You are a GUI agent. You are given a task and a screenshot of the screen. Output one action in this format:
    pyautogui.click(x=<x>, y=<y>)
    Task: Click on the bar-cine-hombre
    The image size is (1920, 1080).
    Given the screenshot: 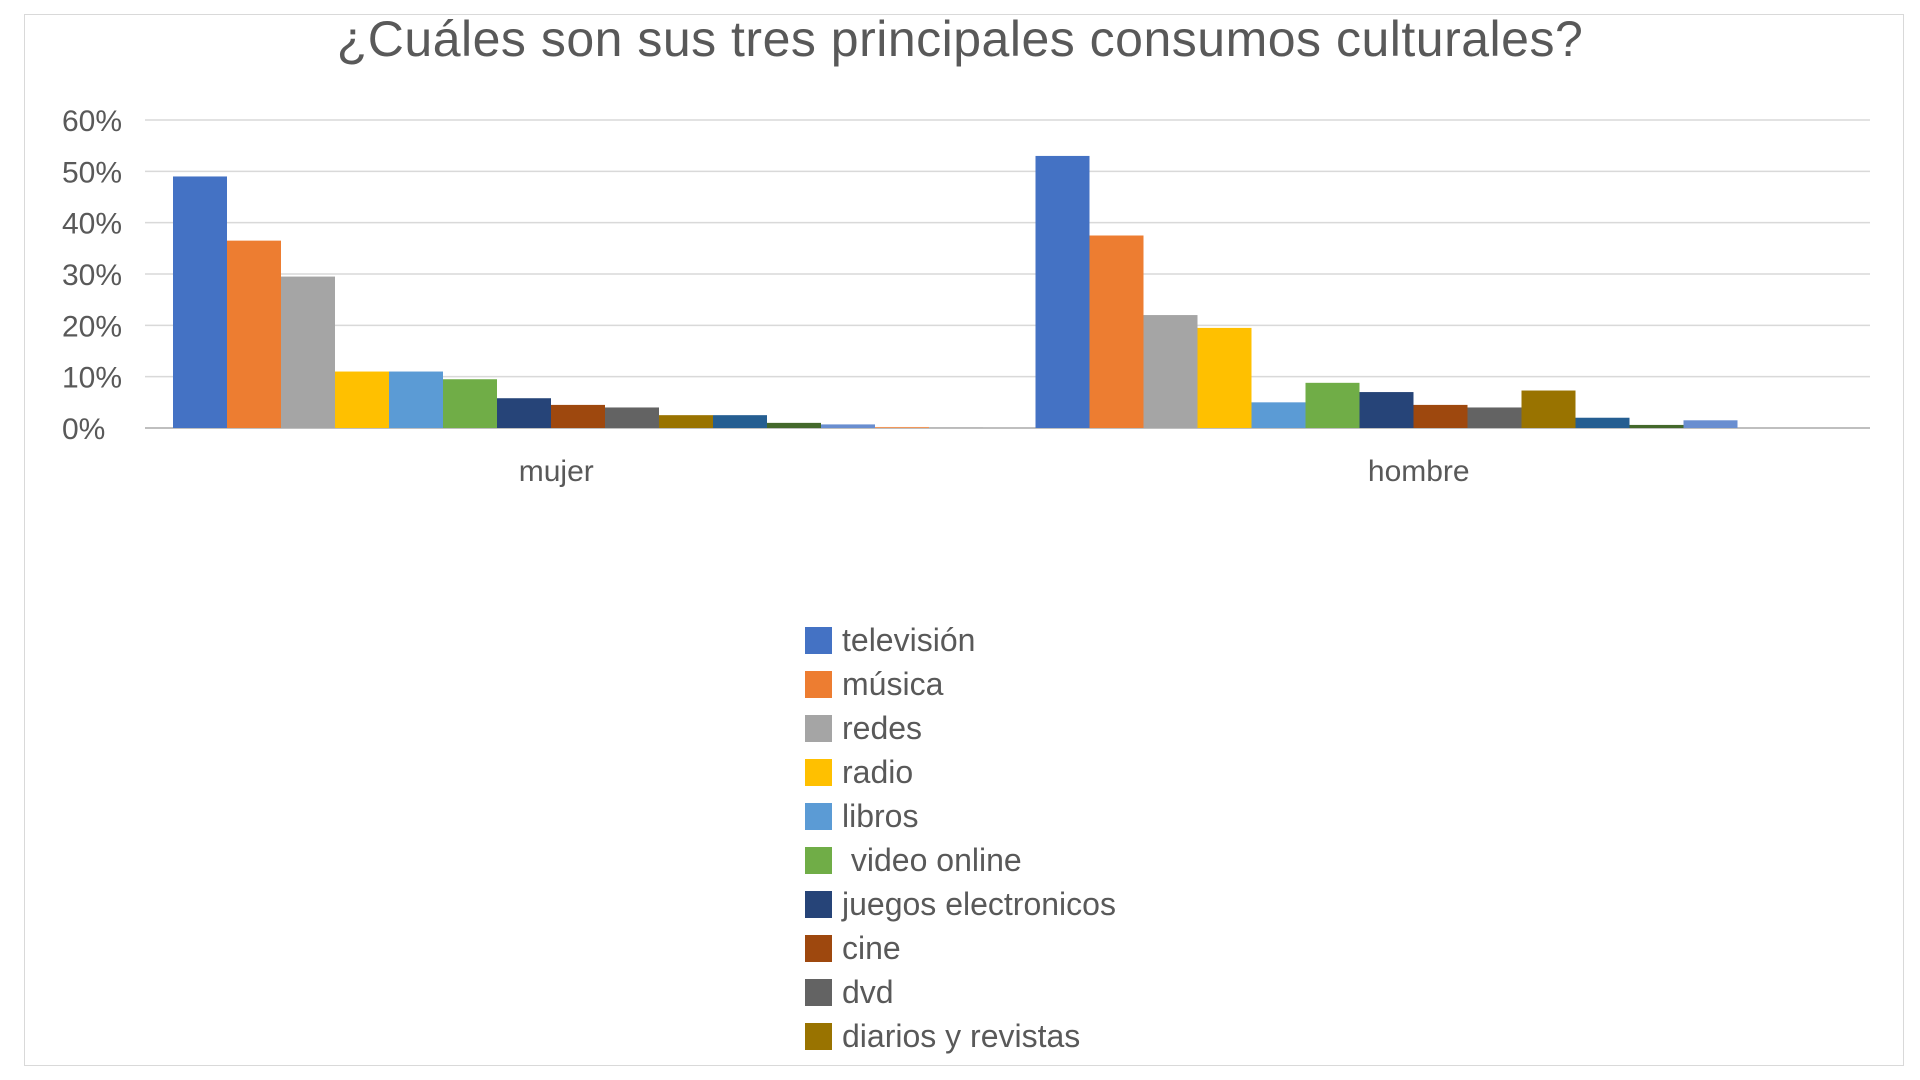 What is the action you would take?
    pyautogui.click(x=1440, y=416)
    